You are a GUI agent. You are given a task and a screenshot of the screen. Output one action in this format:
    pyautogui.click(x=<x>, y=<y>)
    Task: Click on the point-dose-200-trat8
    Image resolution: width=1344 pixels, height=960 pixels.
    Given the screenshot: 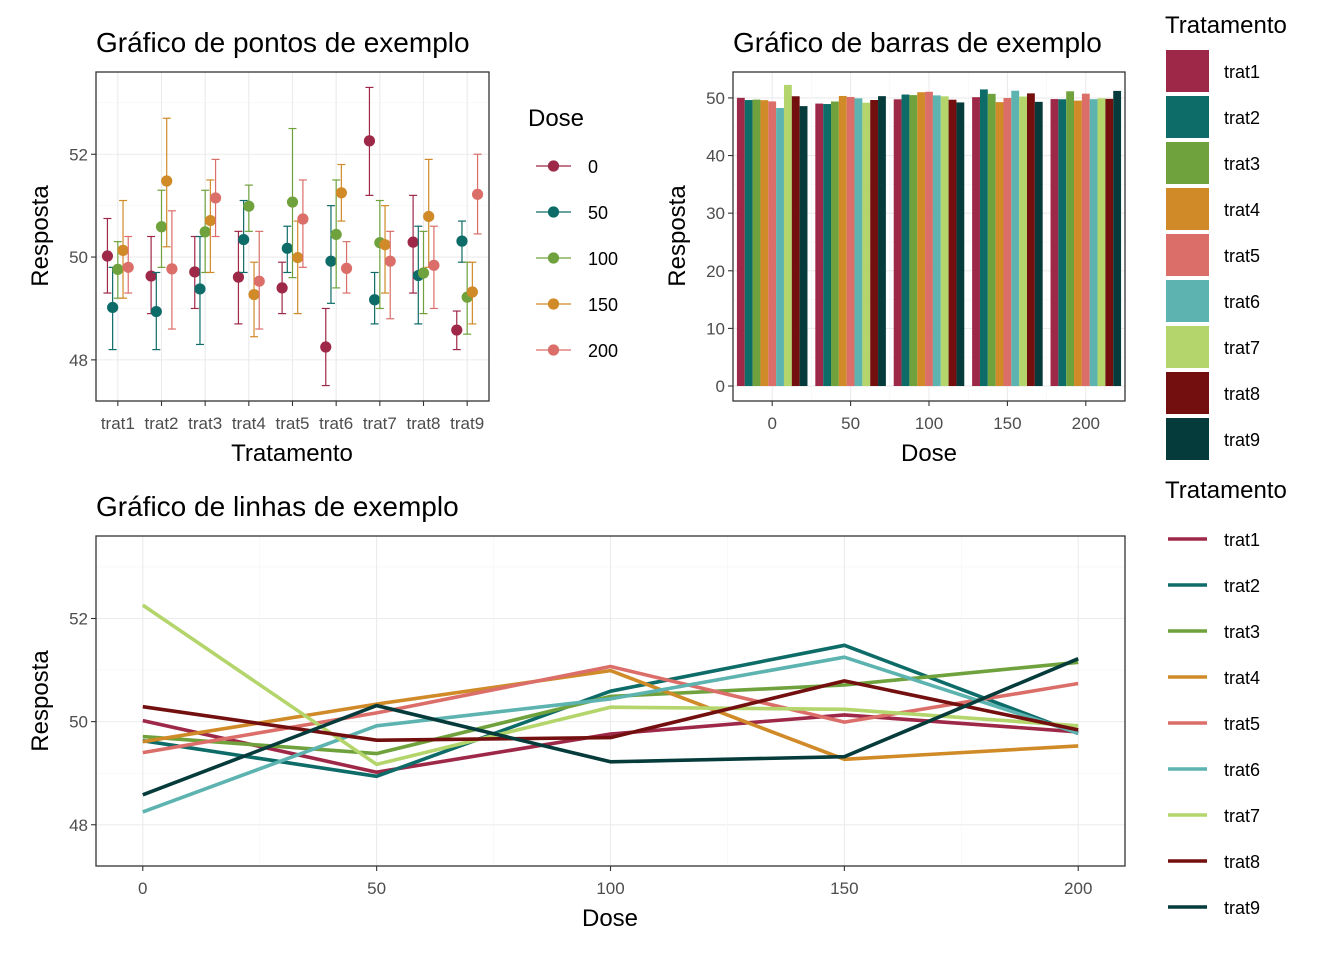 What is the action you would take?
    pyautogui.click(x=434, y=267)
    